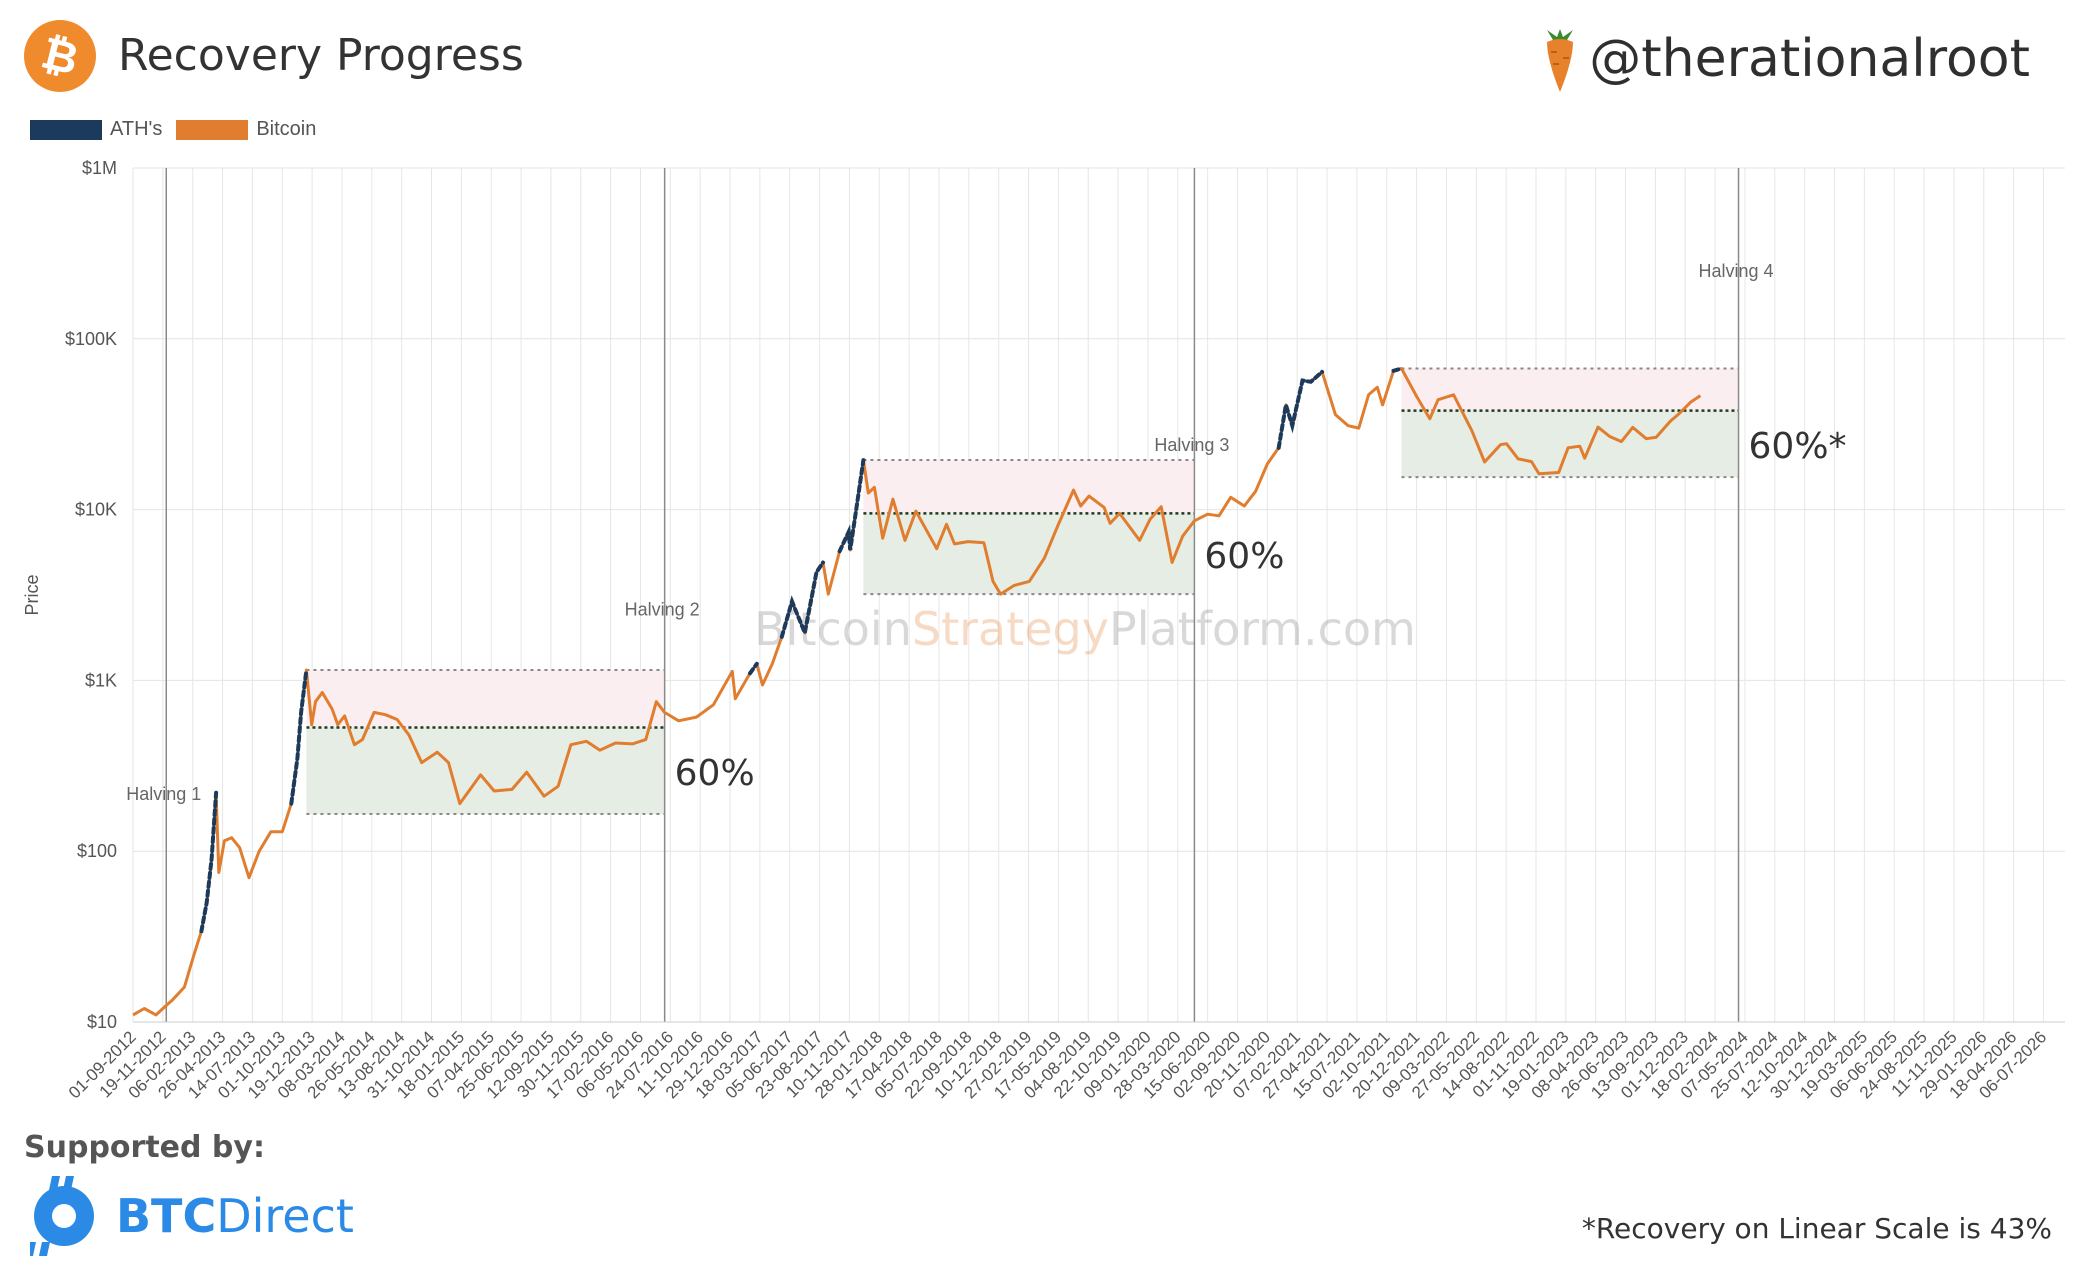  I want to click on y-tick-label: $100K, so click(91, 339).